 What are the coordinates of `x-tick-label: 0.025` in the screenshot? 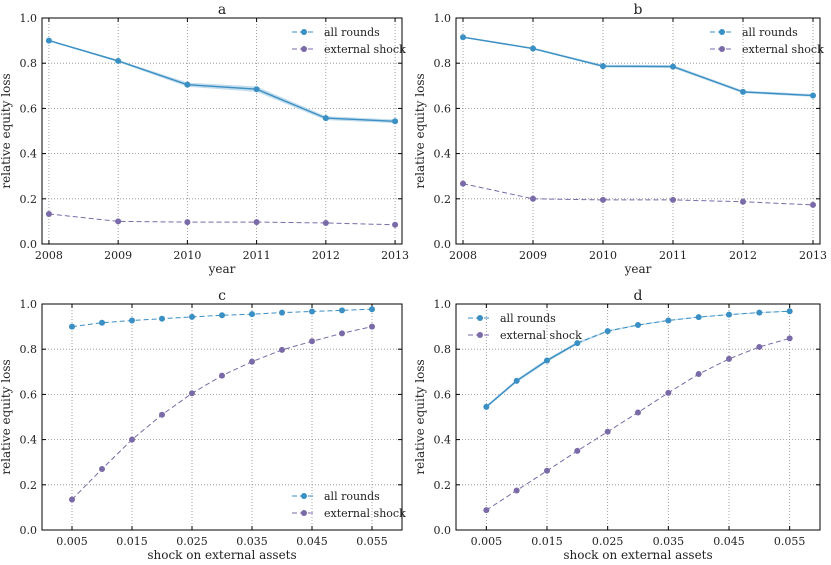 It's located at (192, 541).